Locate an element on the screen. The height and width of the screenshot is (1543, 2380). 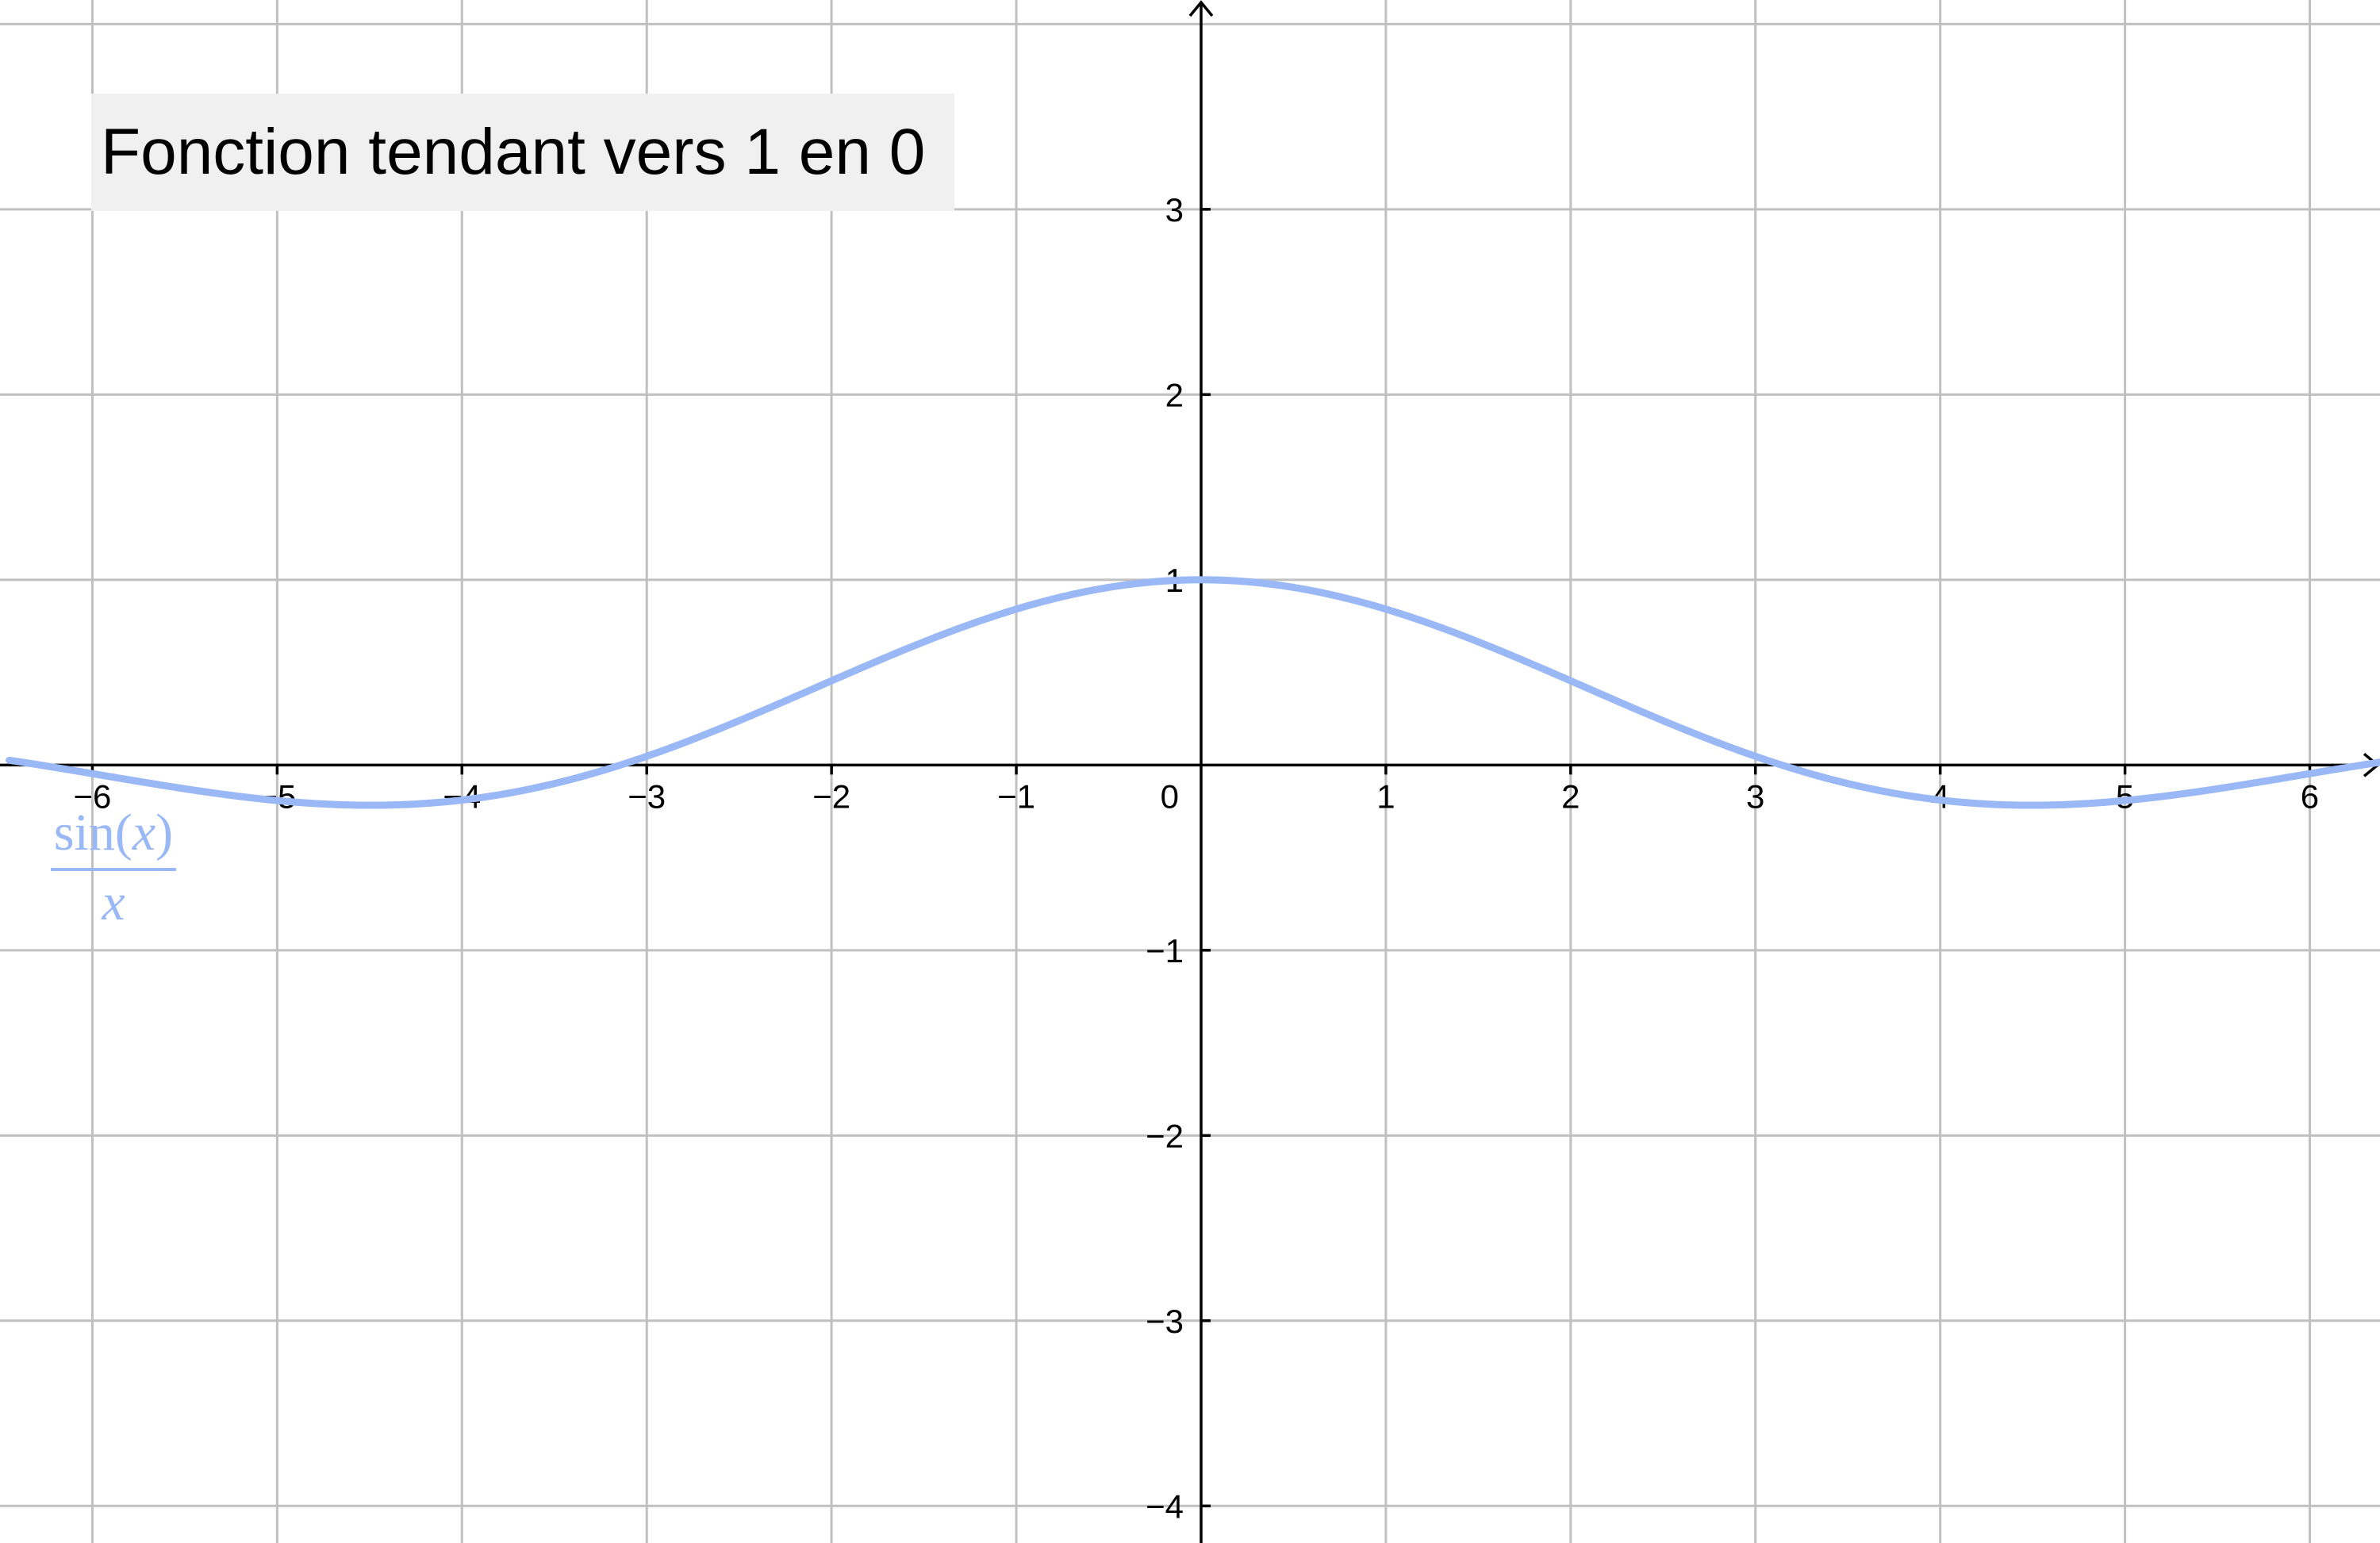
origin-label: 0 is located at coordinates (1170, 796).